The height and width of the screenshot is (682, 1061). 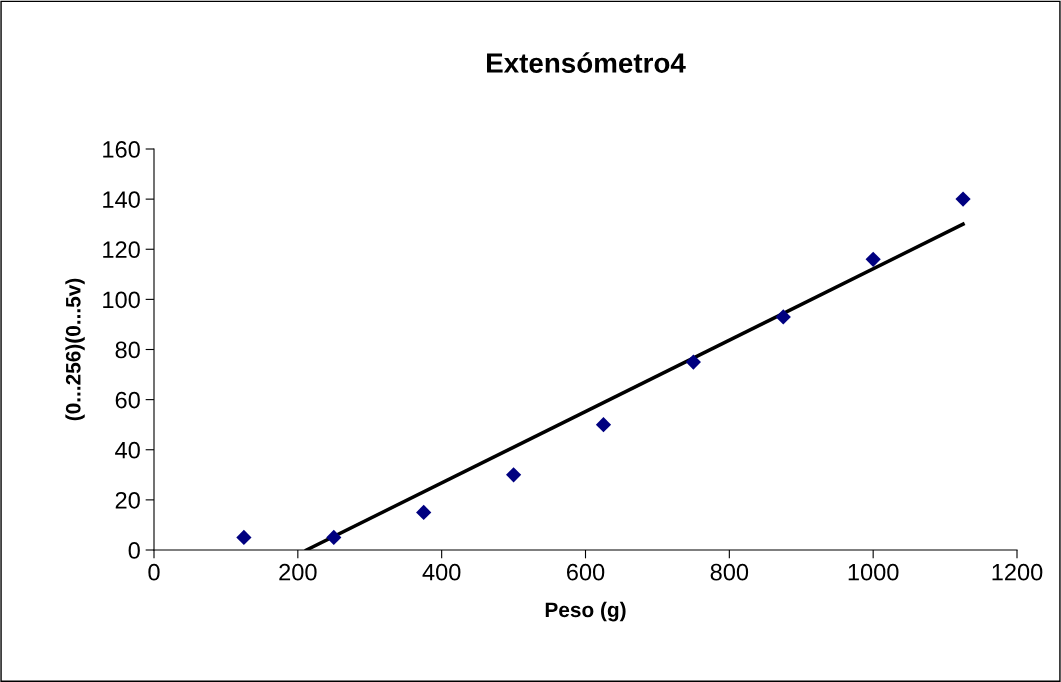 I want to click on x-axis-title: Peso (g), so click(x=585, y=611).